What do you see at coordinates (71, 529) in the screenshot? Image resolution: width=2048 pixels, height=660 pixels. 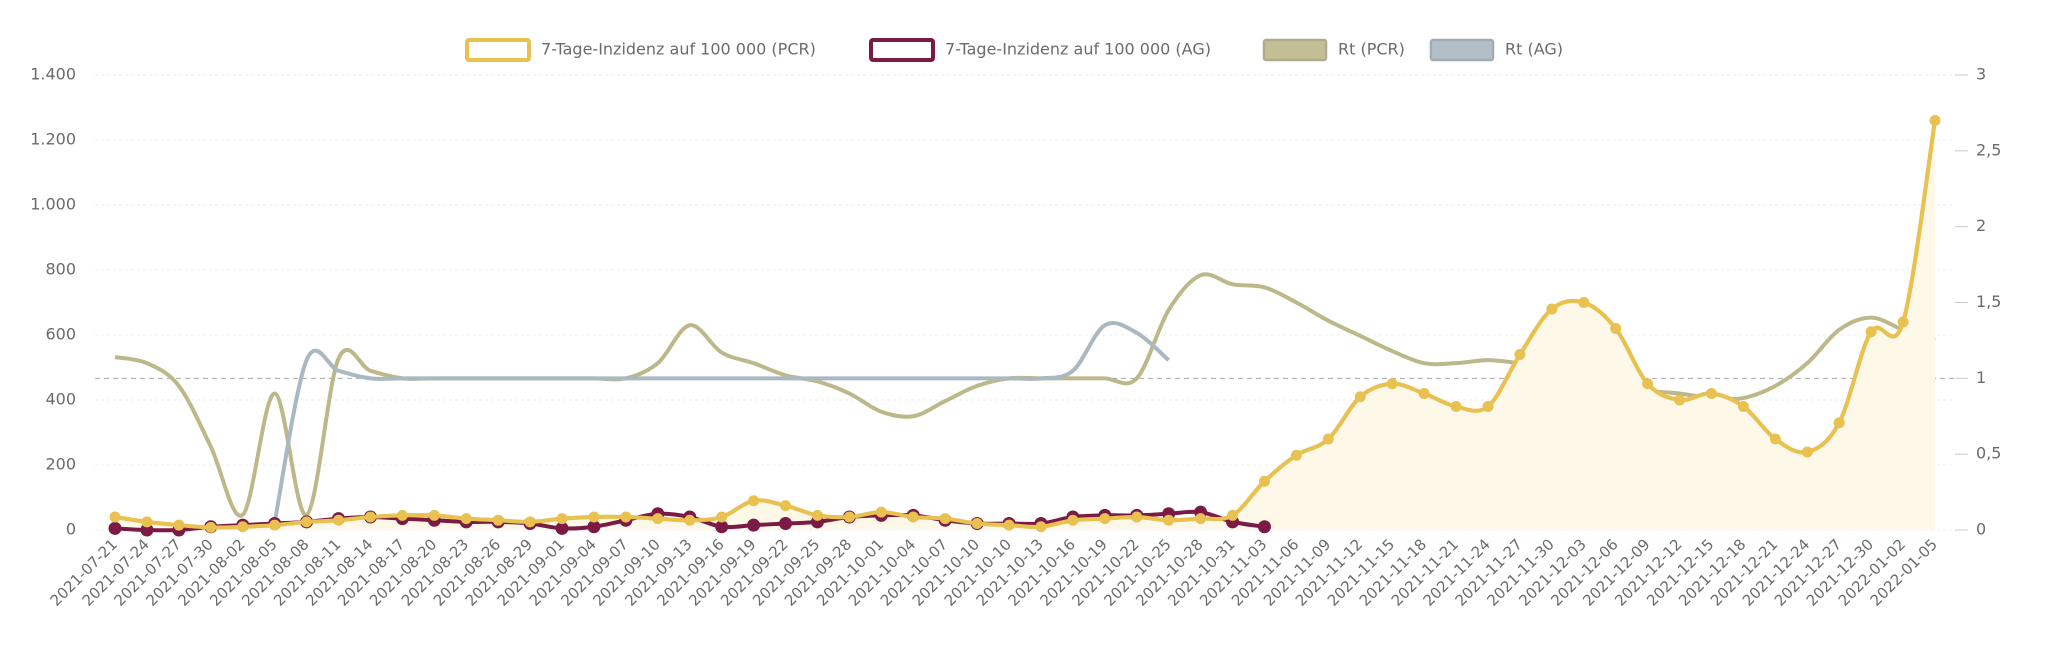 I see `y-tick-label: 0` at bounding box center [71, 529].